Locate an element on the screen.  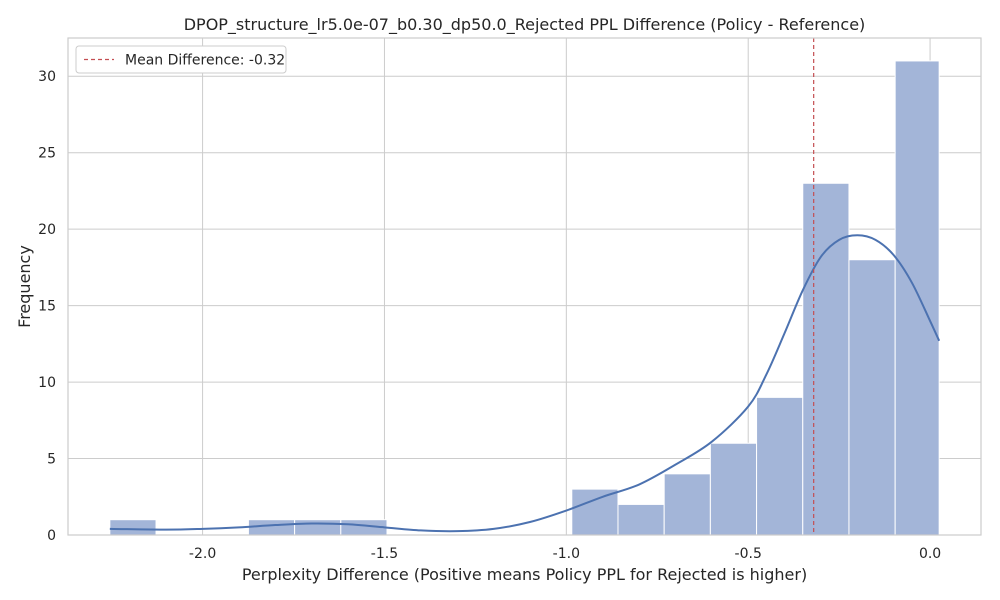
x-tick-label: -1.5 is located at coordinates (384, 554).